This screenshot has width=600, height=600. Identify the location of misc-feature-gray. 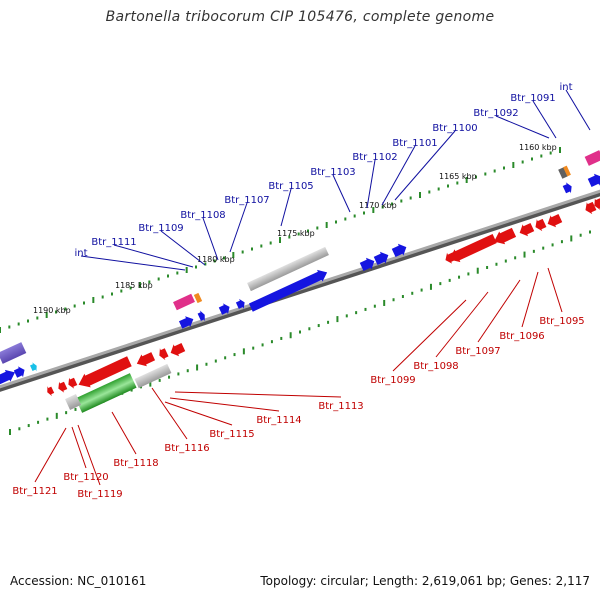
(563, 173).